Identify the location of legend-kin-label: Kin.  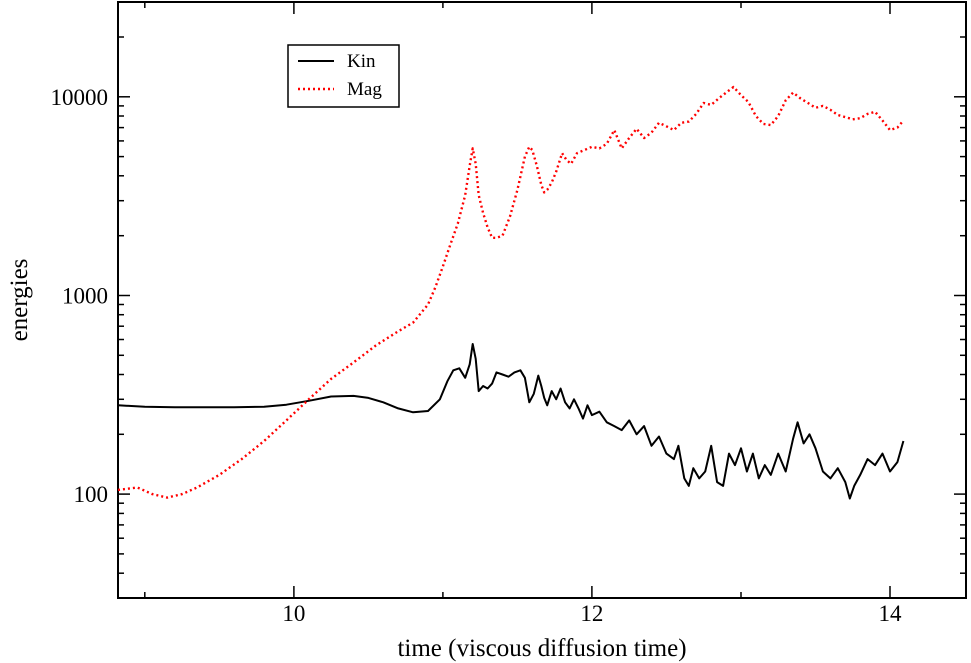
(361, 61).